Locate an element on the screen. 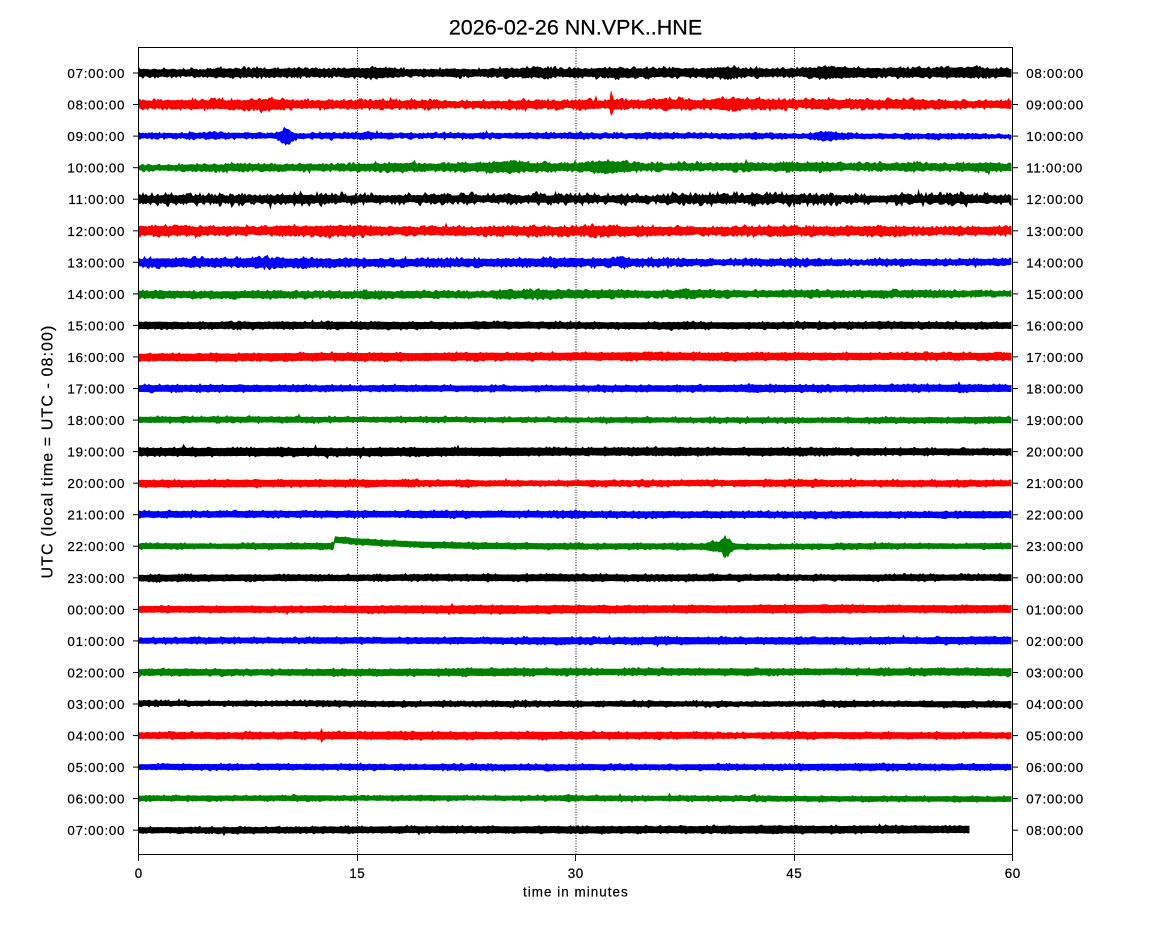 The image size is (1150, 950). svg-text: 60 is located at coordinates (1013, 873).